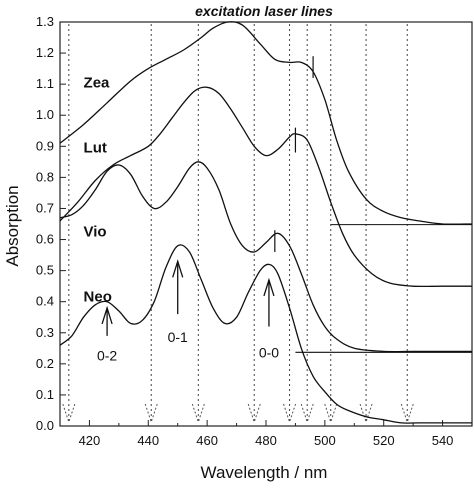  Describe the element at coordinates (45, 52) in the screenshot. I see `y-tick-label: 1.2` at that location.